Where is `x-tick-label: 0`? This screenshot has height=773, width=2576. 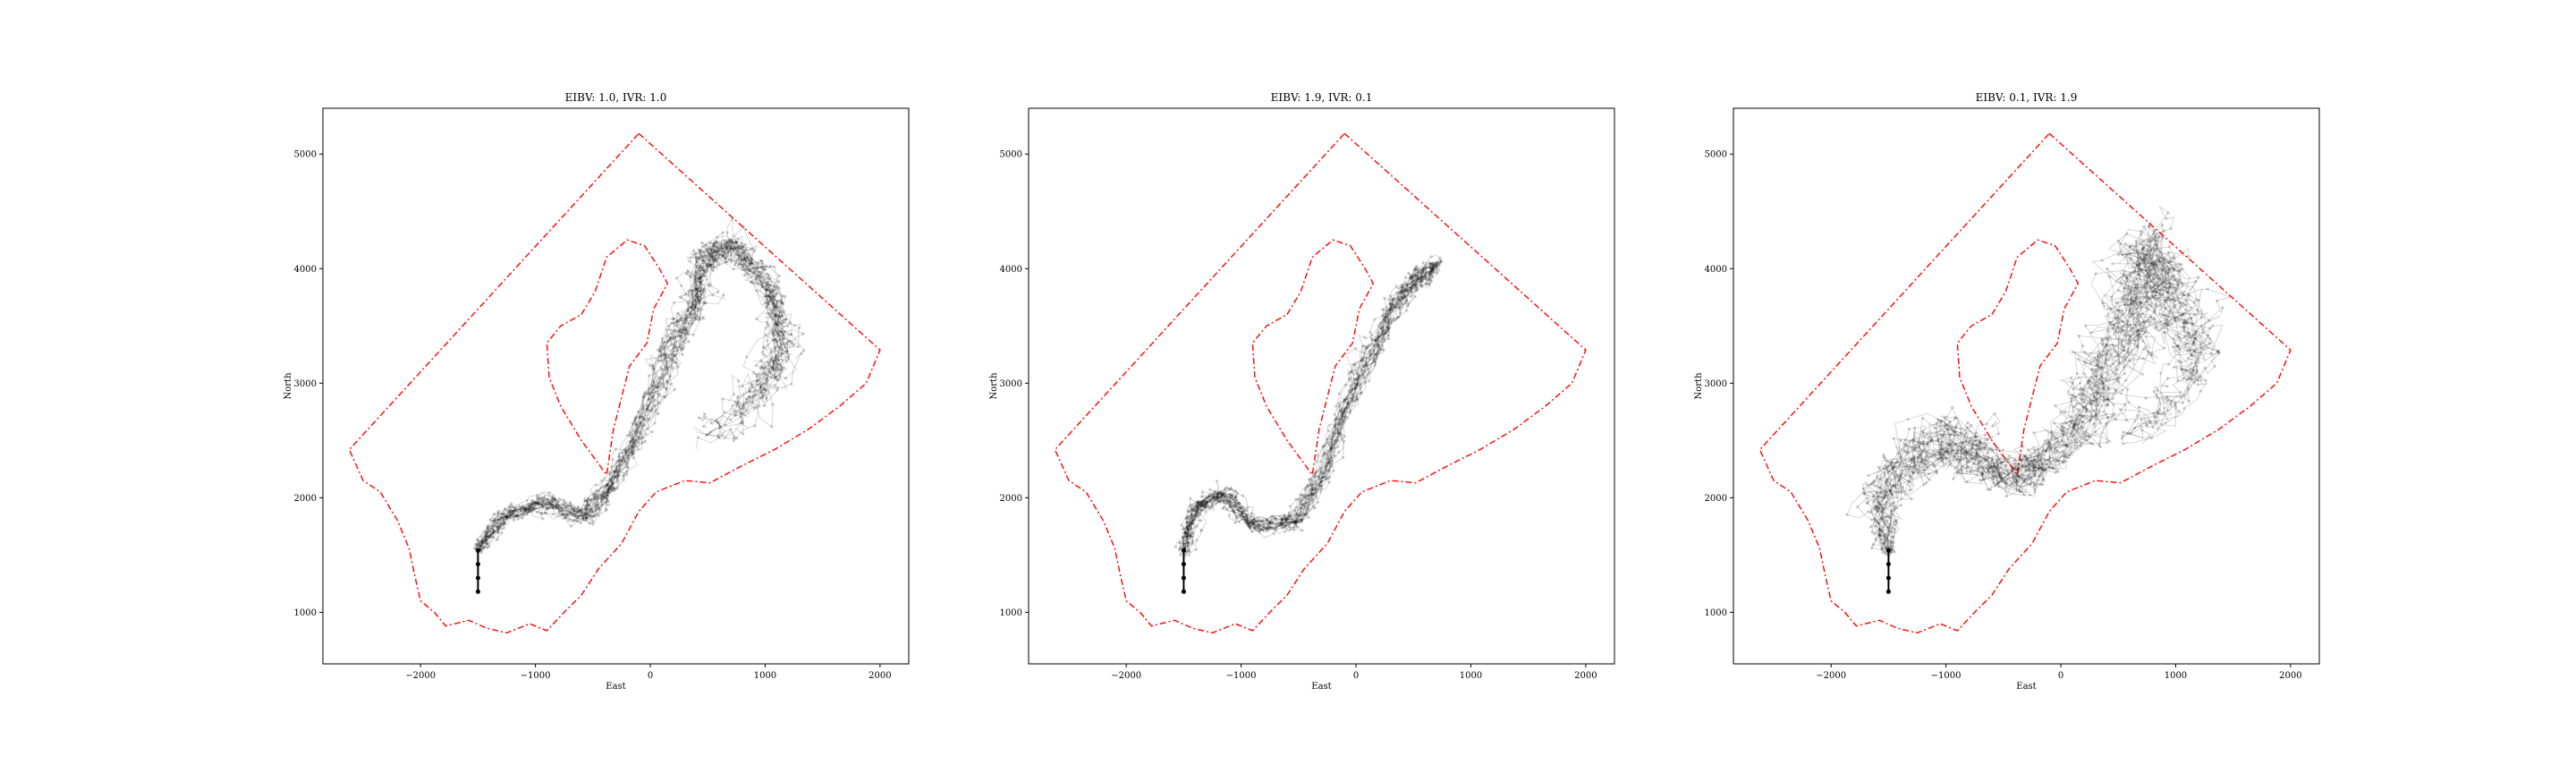 x-tick-label: 0 is located at coordinates (650, 676).